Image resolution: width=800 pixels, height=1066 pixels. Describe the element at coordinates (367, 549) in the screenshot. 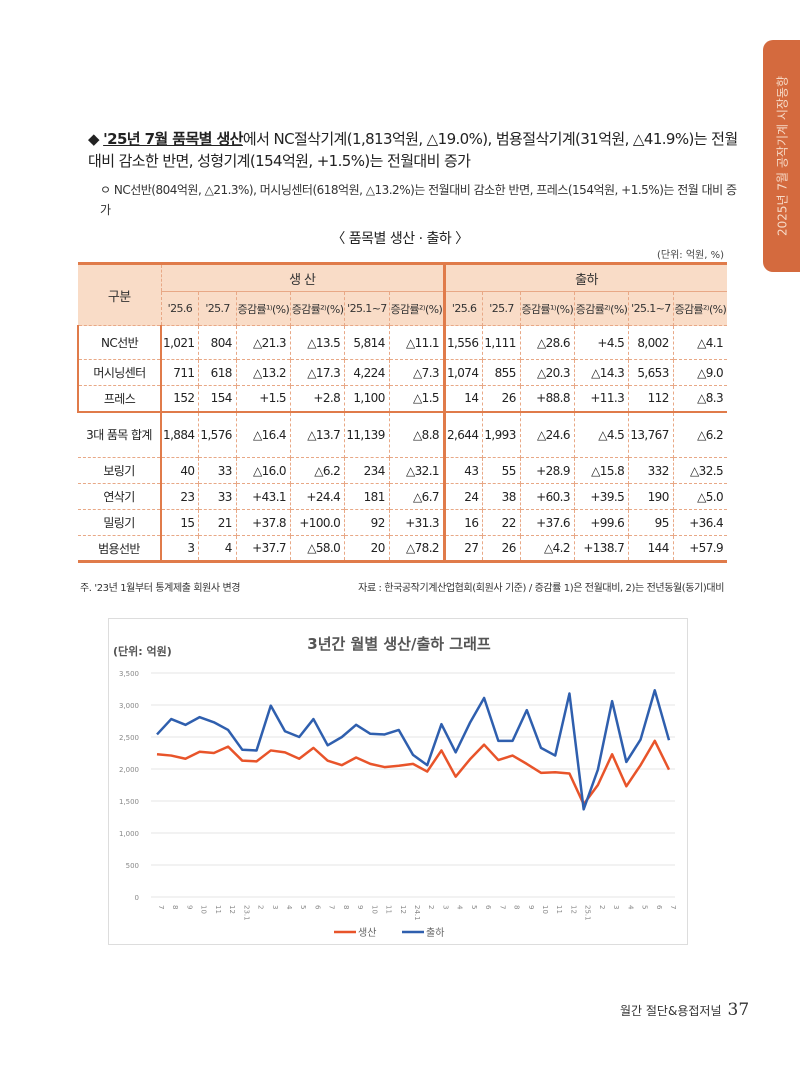

I see `table-cell: 20` at that location.